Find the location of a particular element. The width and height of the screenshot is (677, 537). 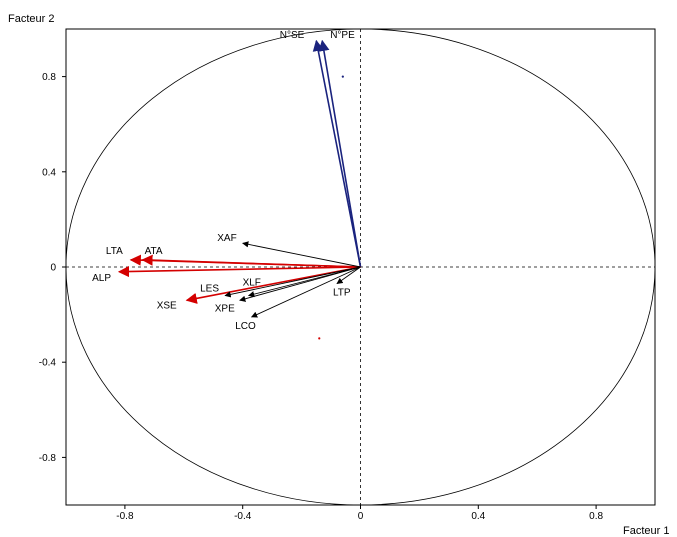

vector-label-nse: N°SE is located at coordinates (292, 35).